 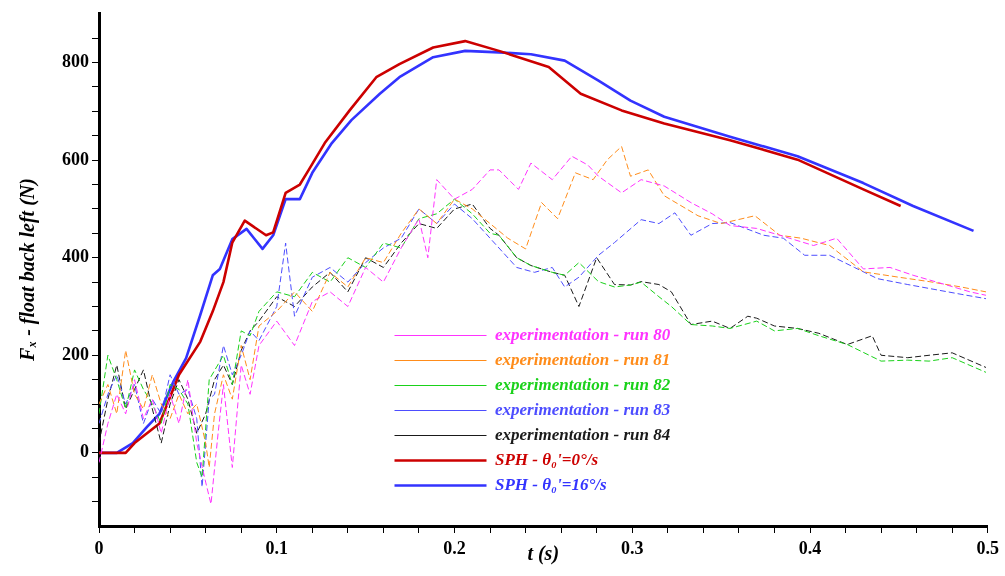 What do you see at coordinates (75, 61) in the screenshot?
I see `y-tick-label: 800` at bounding box center [75, 61].